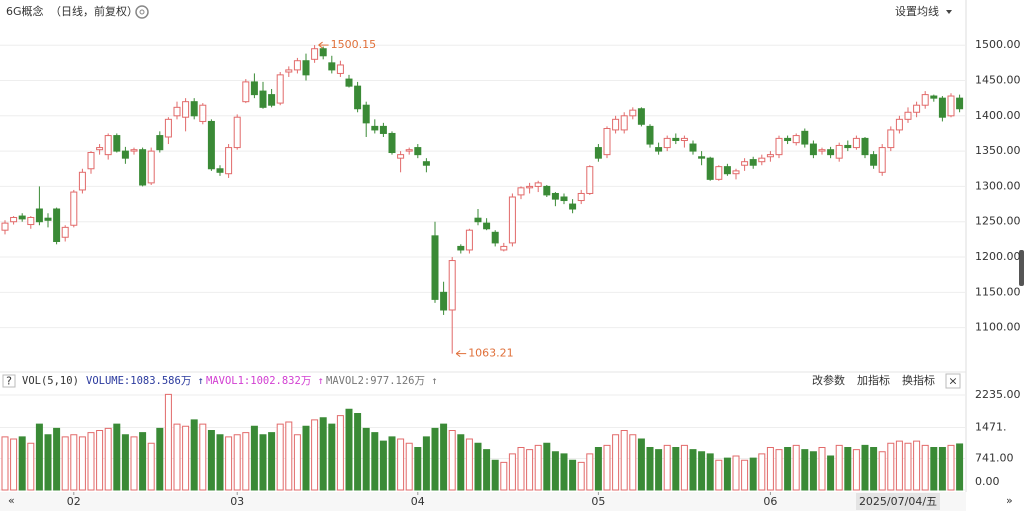 The width and height of the screenshot is (1024, 511). What do you see at coordinates (142, 12) in the screenshot?
I see `settings-icon` at bounding box center [142, 12].